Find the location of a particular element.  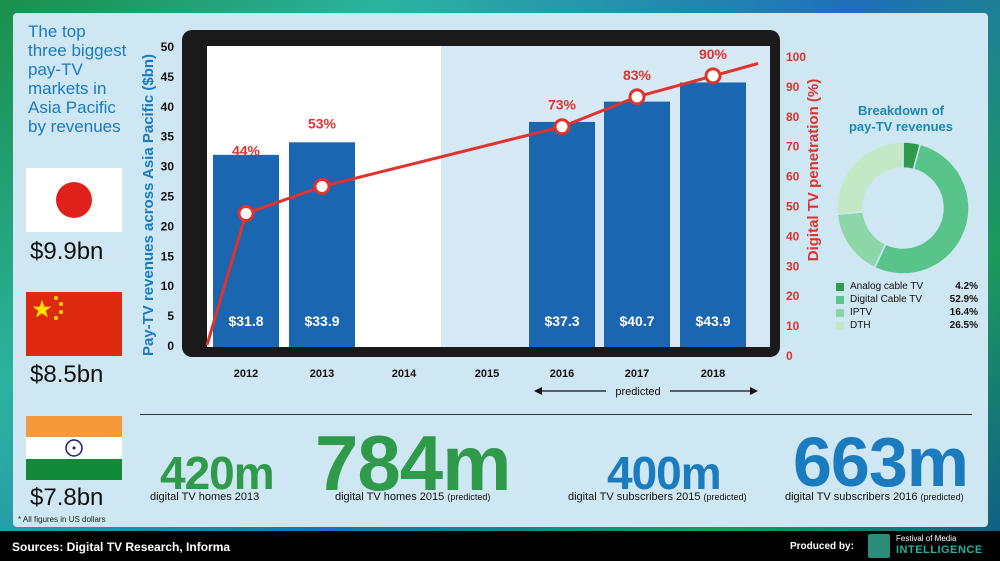

legend-label: IPTV is located at coordinates (861, 312).